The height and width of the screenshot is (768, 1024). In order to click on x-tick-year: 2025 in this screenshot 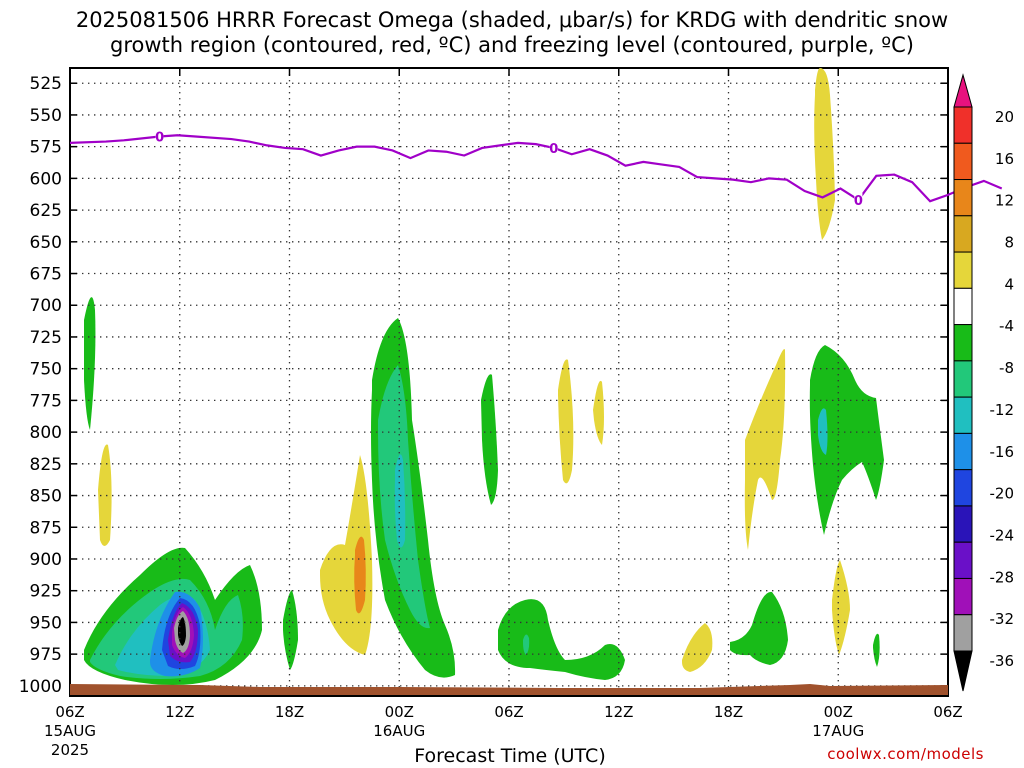, I will do `click(70, 750)`.